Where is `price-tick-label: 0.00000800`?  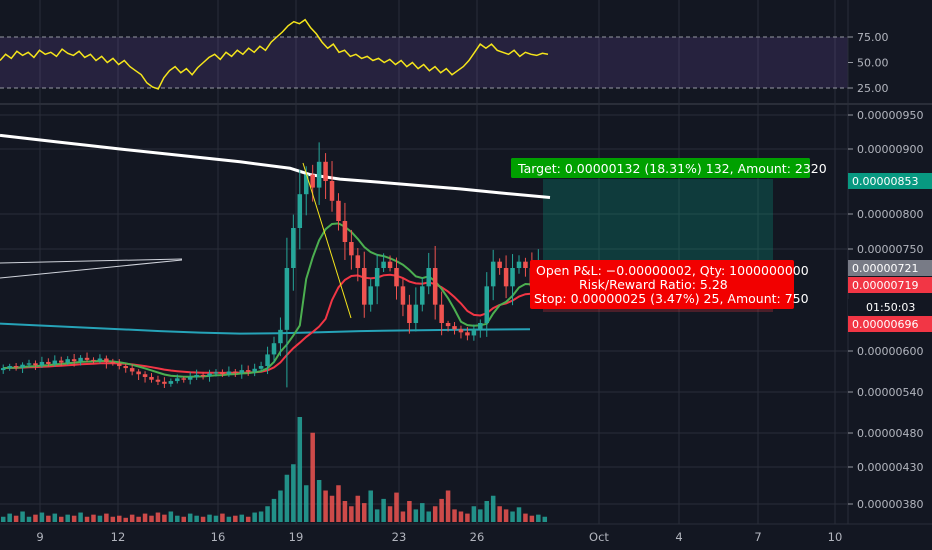 price-tick-label: 0.00000800 is located at coordinates (890, 214).